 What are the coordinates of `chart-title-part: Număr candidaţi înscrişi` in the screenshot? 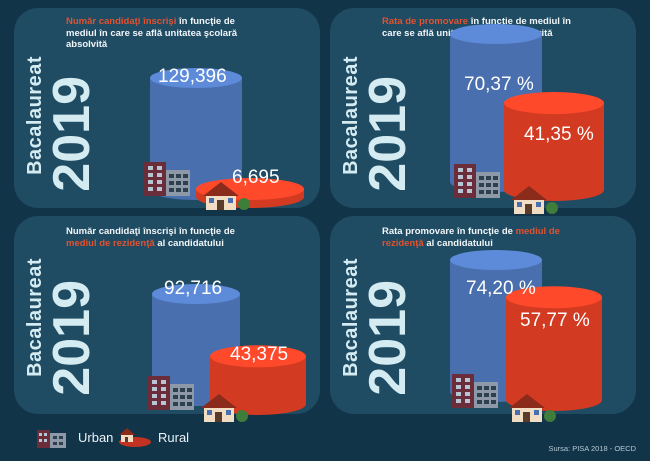 It's located at (121, 21).